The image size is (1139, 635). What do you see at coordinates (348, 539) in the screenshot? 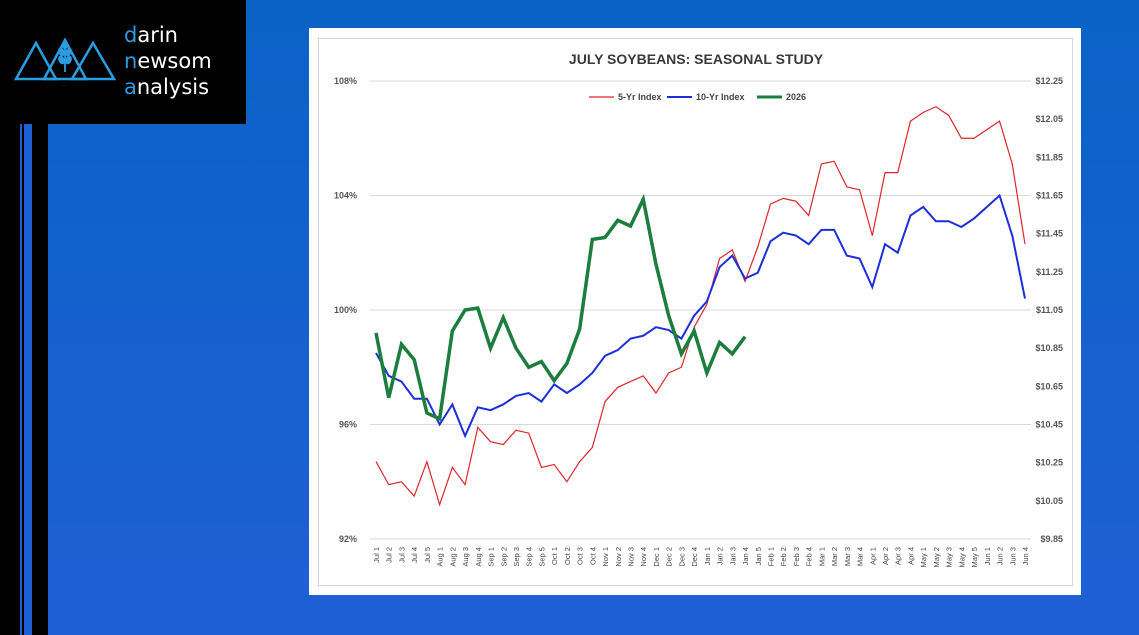
I see `left-tick-label: 92%` at bounding box center [348, 539].